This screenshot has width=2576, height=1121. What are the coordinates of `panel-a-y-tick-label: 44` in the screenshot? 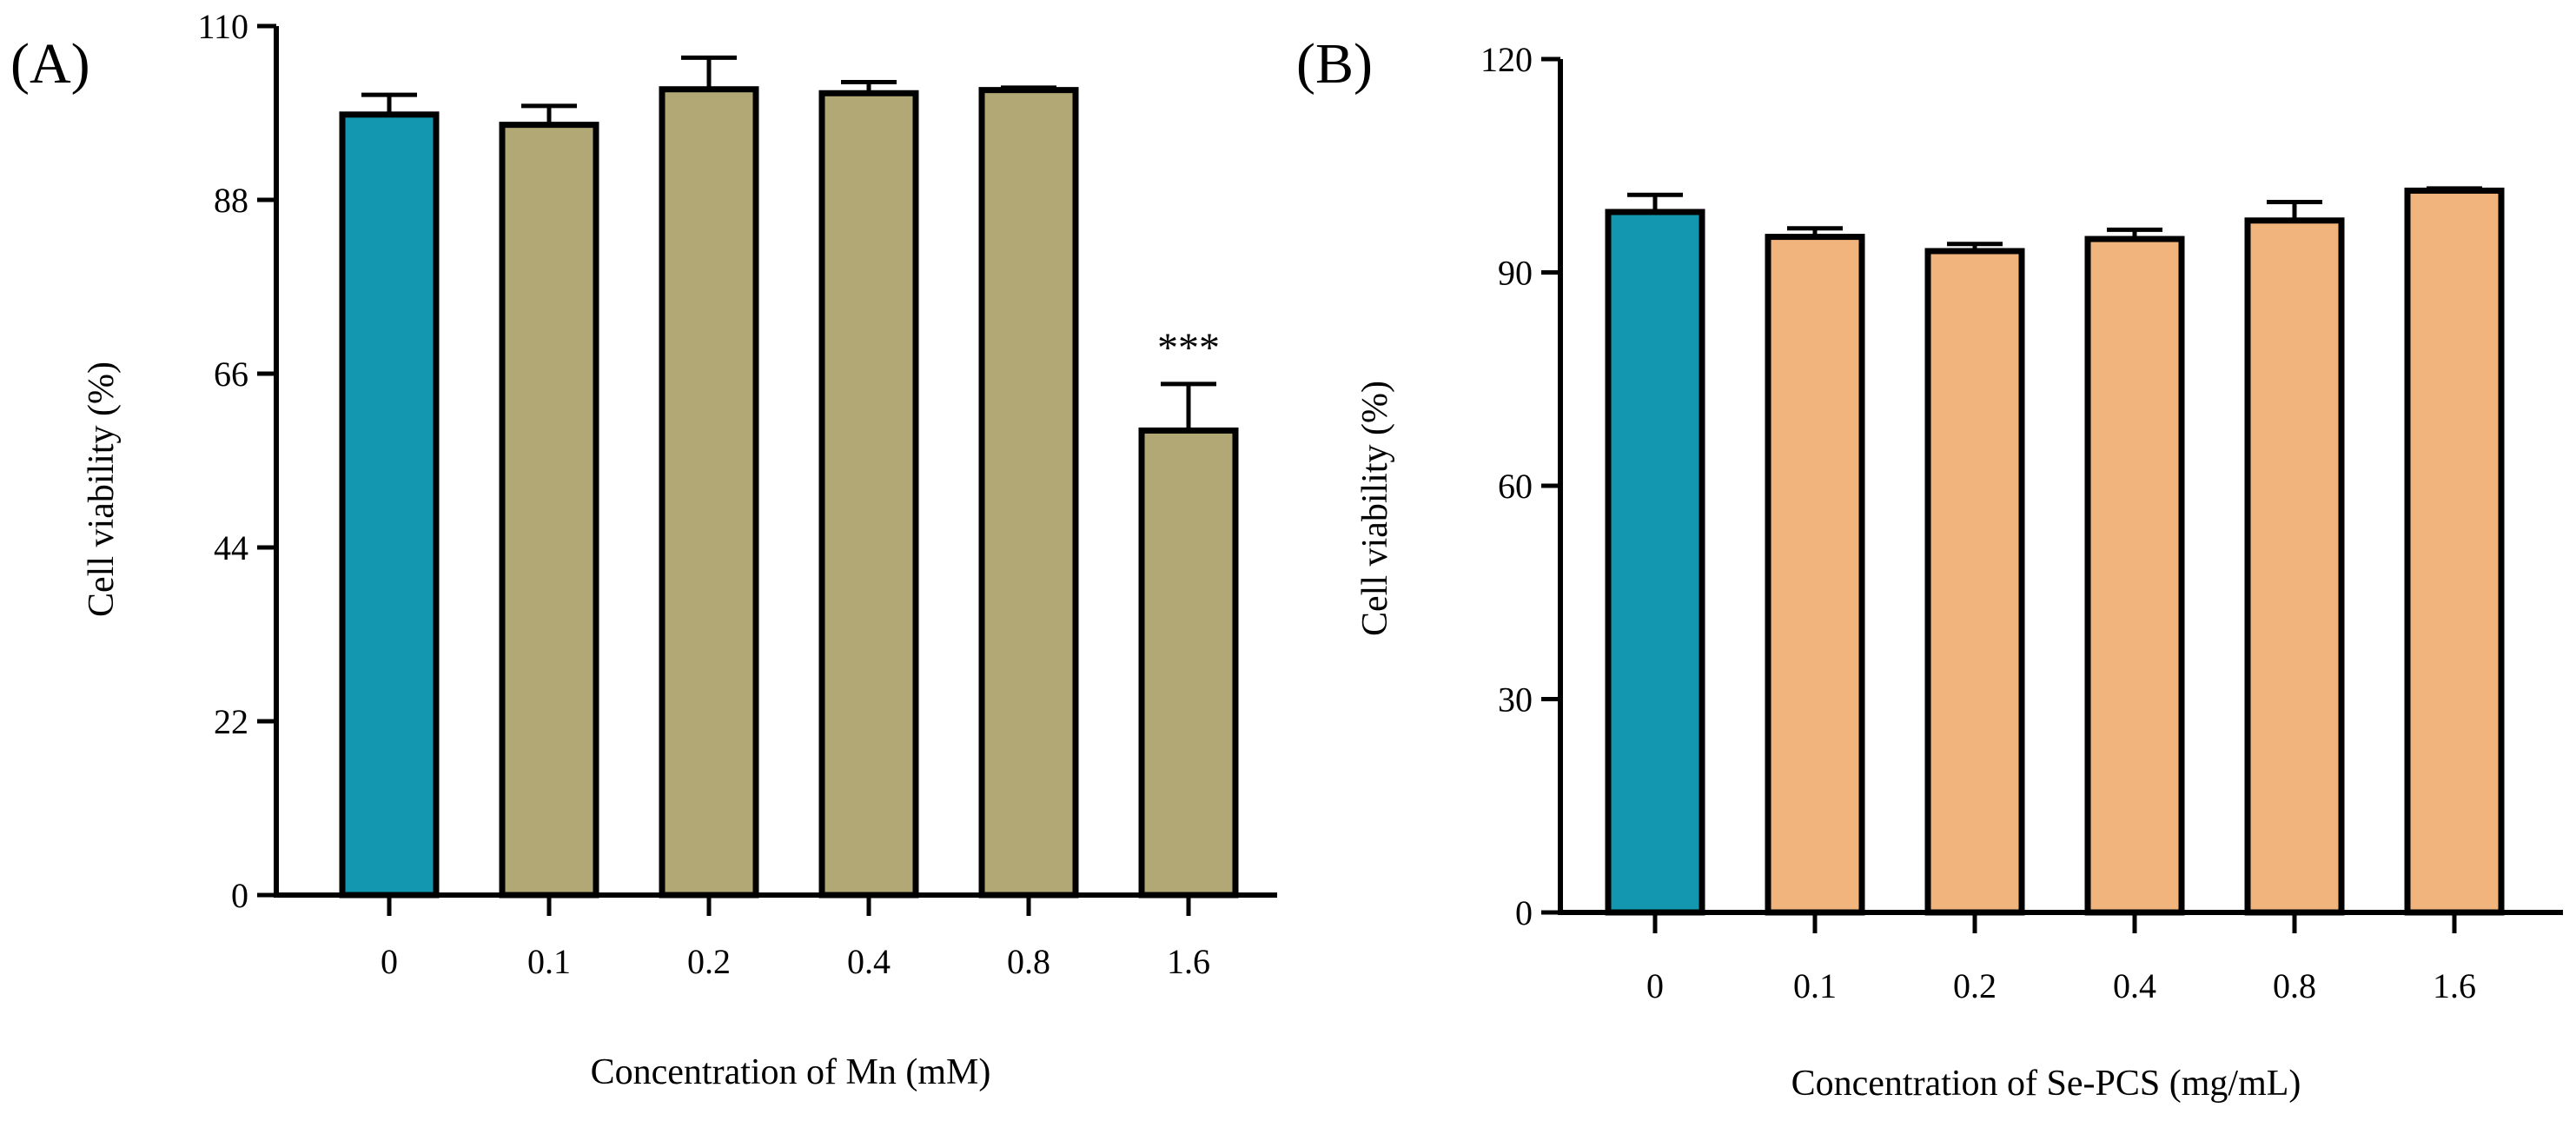 It's located at (231, 547).